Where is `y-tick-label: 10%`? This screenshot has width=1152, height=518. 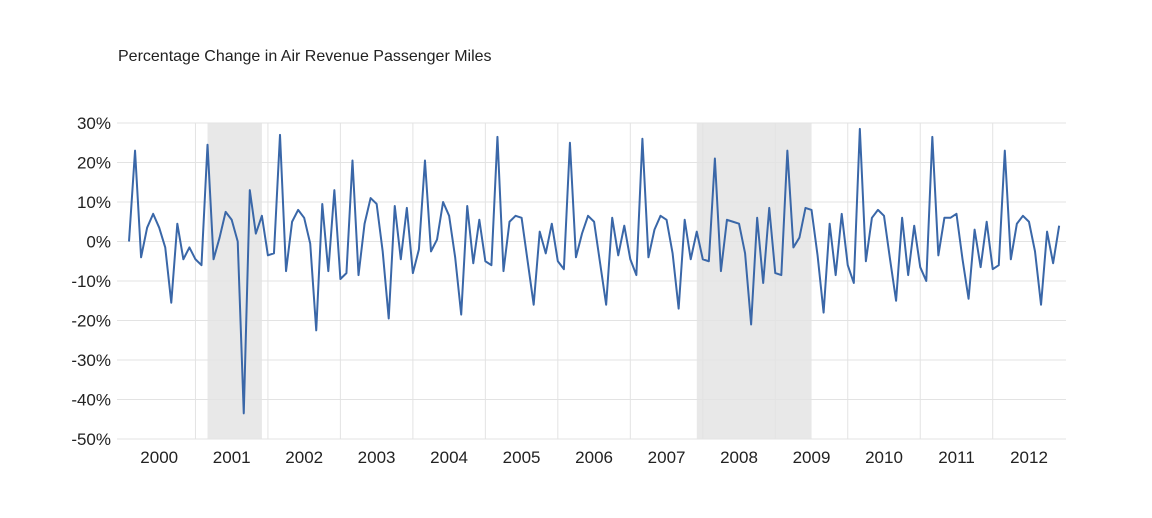 y-tick-label: 10% is located at coordinates (94, 202).